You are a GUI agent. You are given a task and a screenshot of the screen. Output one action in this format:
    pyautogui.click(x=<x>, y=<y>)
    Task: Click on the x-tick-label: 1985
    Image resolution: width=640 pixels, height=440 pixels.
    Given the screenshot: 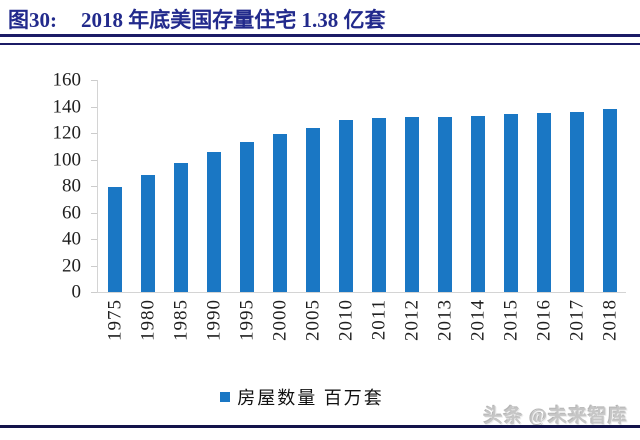 What is the action you would take?
    pyautogui.click(x=180, y=320)
    